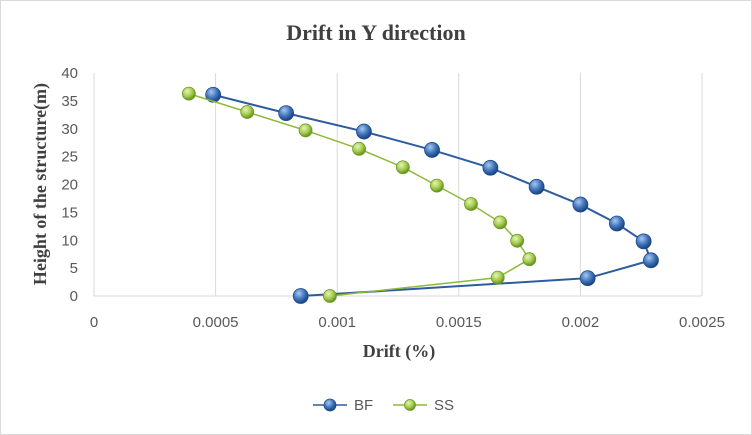 The image size is (752, 435). What do you see at coordinates (69, 212) in the screenshot?
I see `y-tick-label: 15` at bounding box center [69, 212].